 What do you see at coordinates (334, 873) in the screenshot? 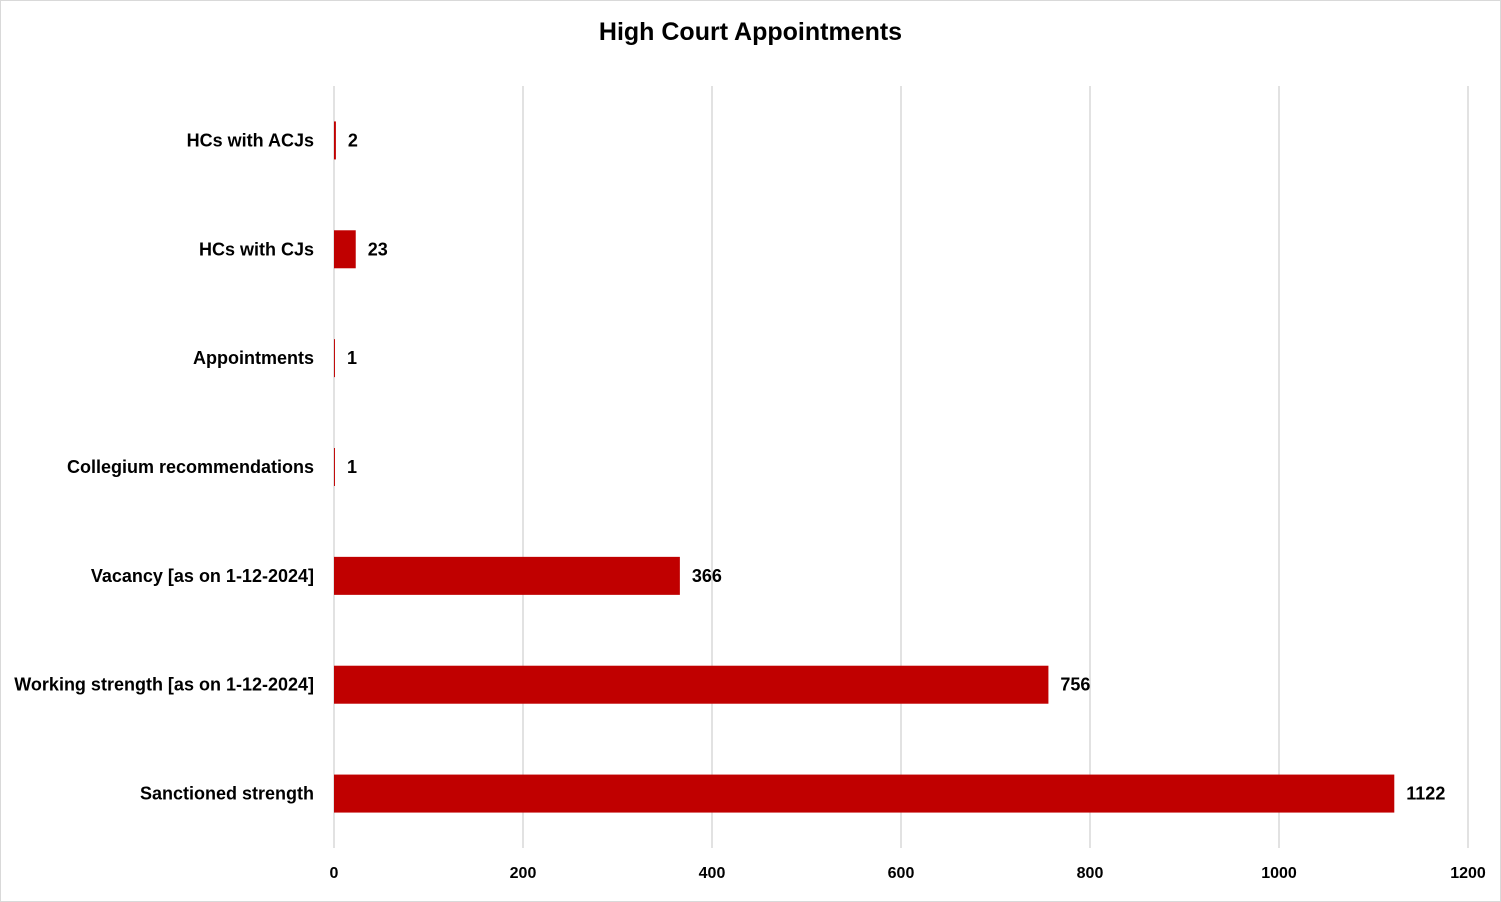
I see `x-tick-label: 0` at bounding box center [334, 873].